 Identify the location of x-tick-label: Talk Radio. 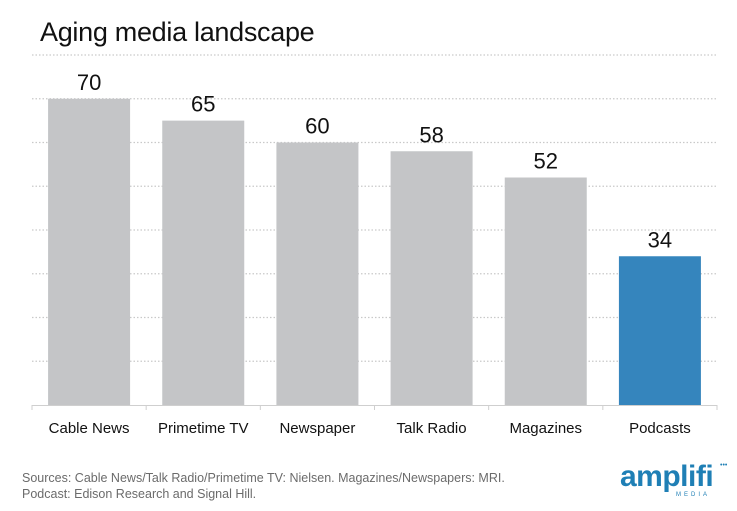
(432, 428).